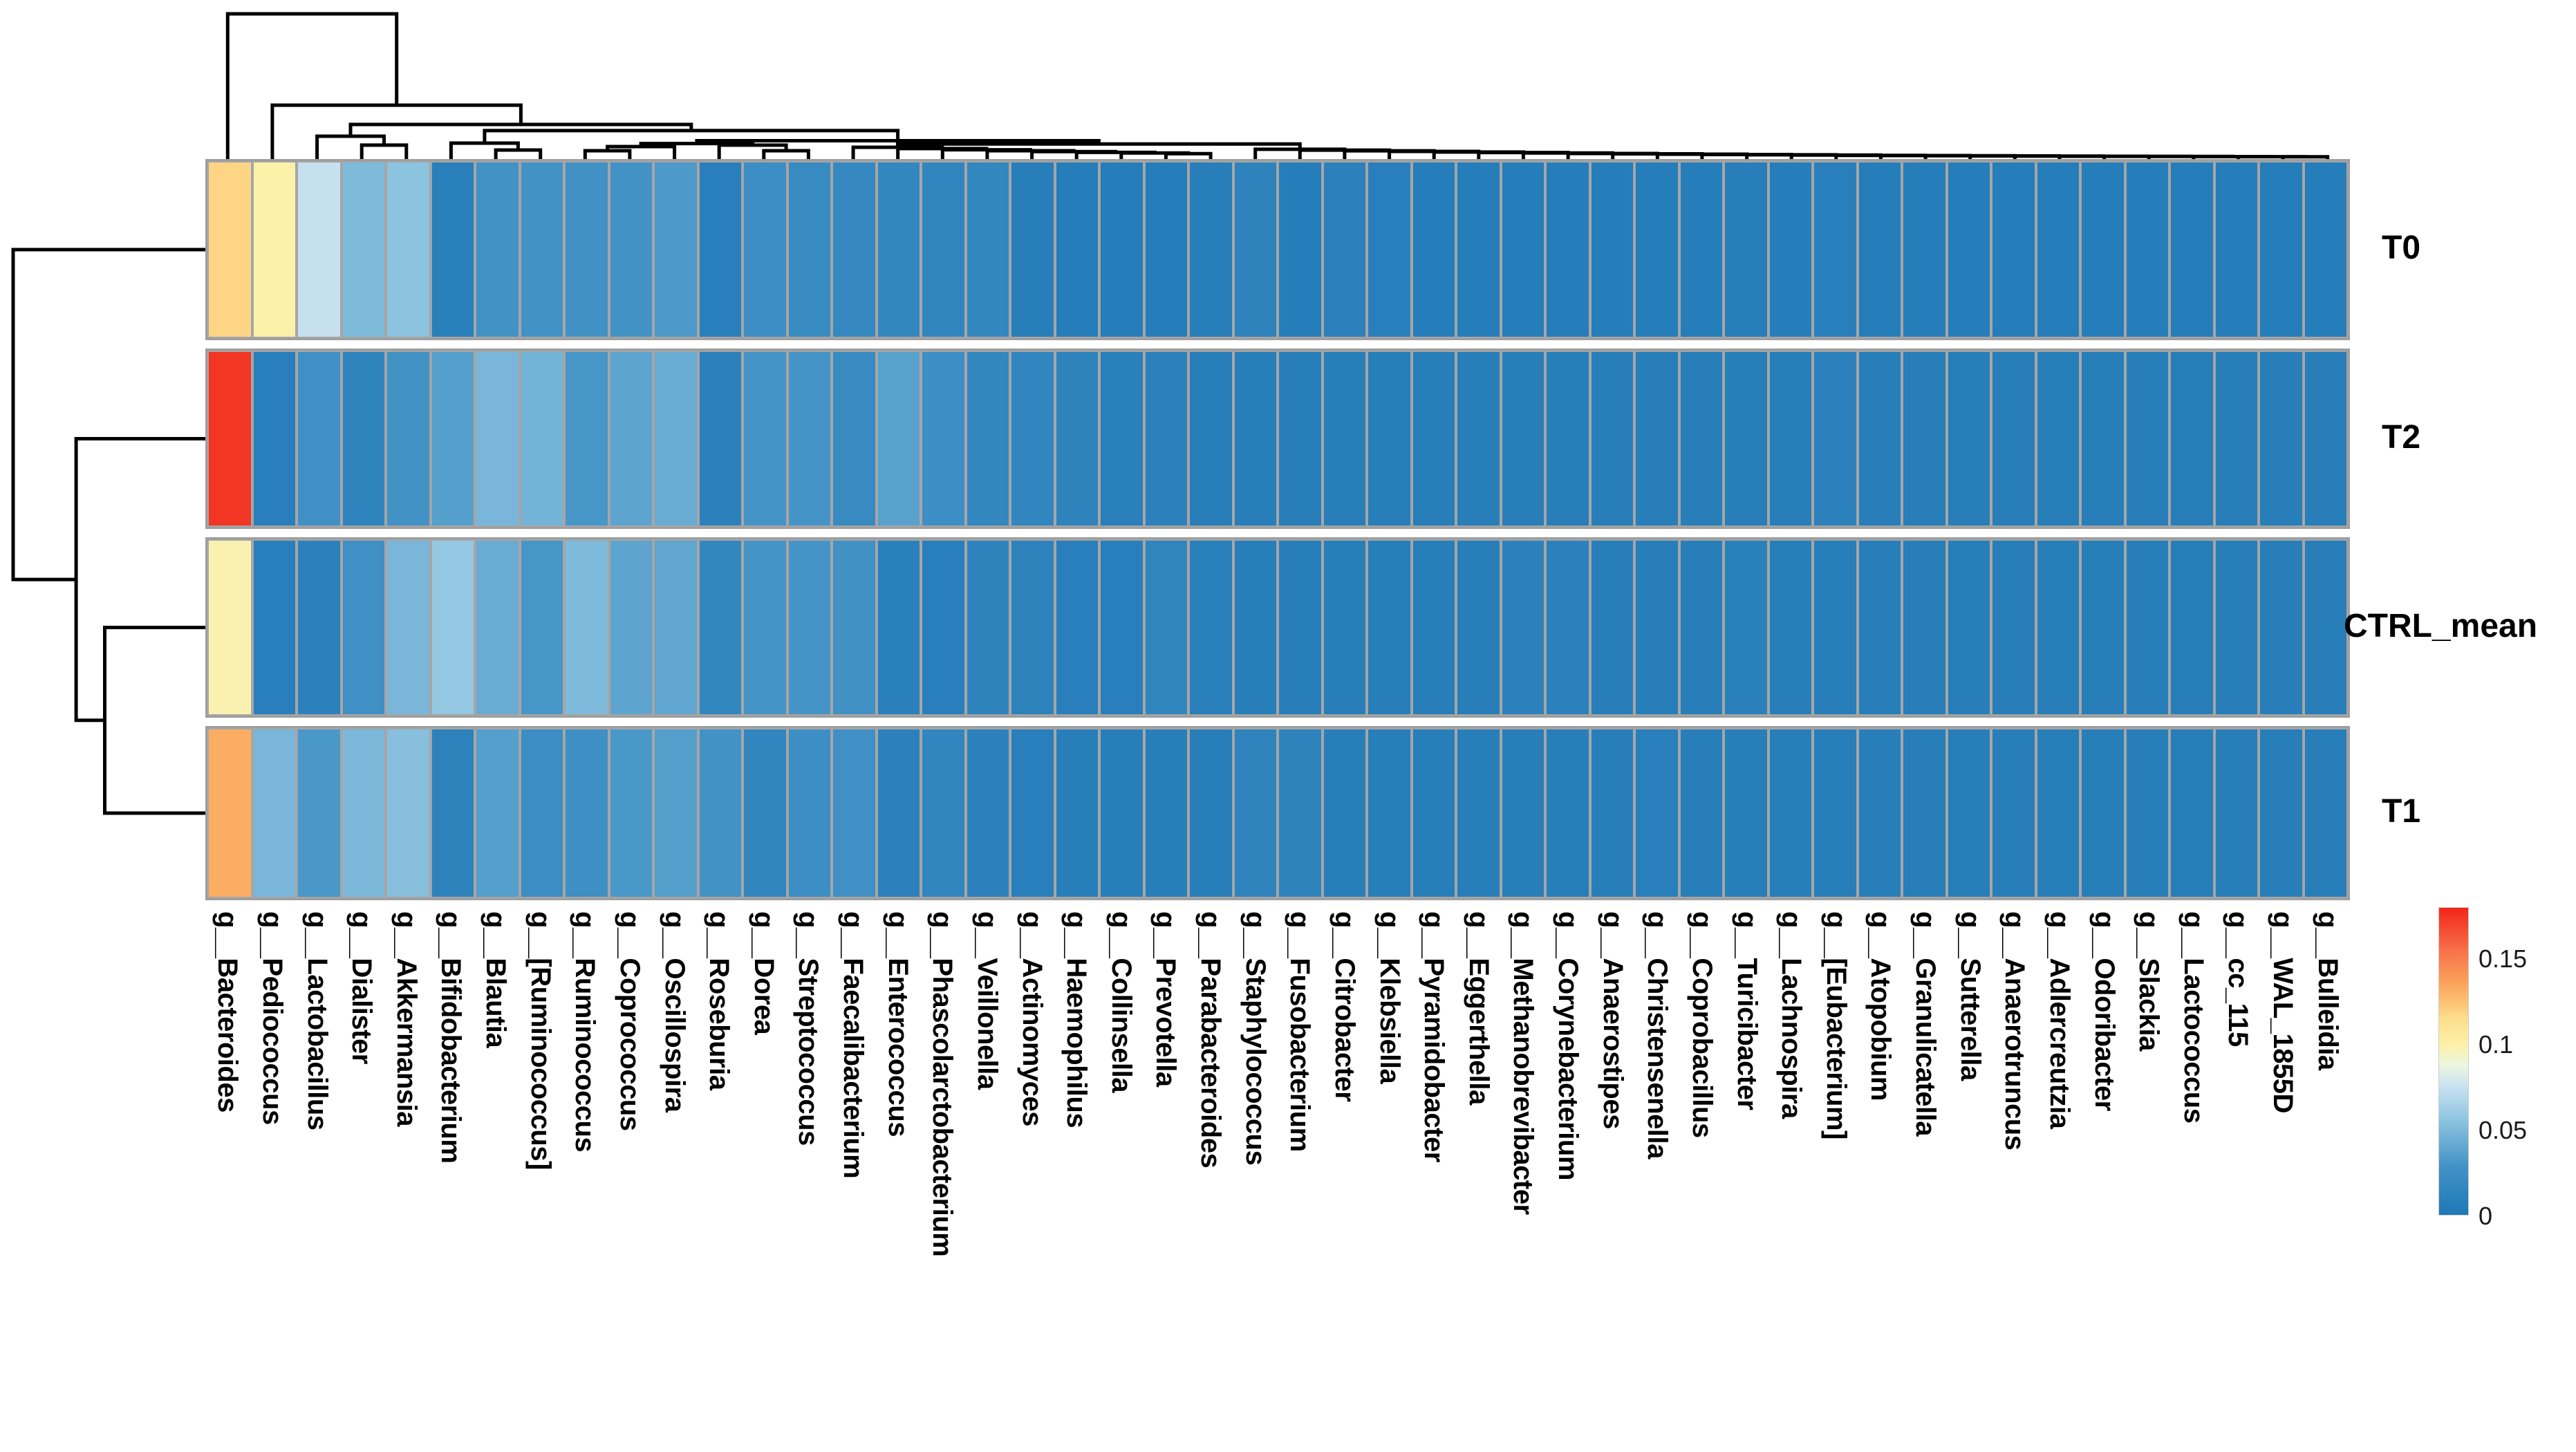  Describe the element at coordinates (1835, 1025) in the screenshot. I see `column-label: g__[Eubacterium]` at that location.